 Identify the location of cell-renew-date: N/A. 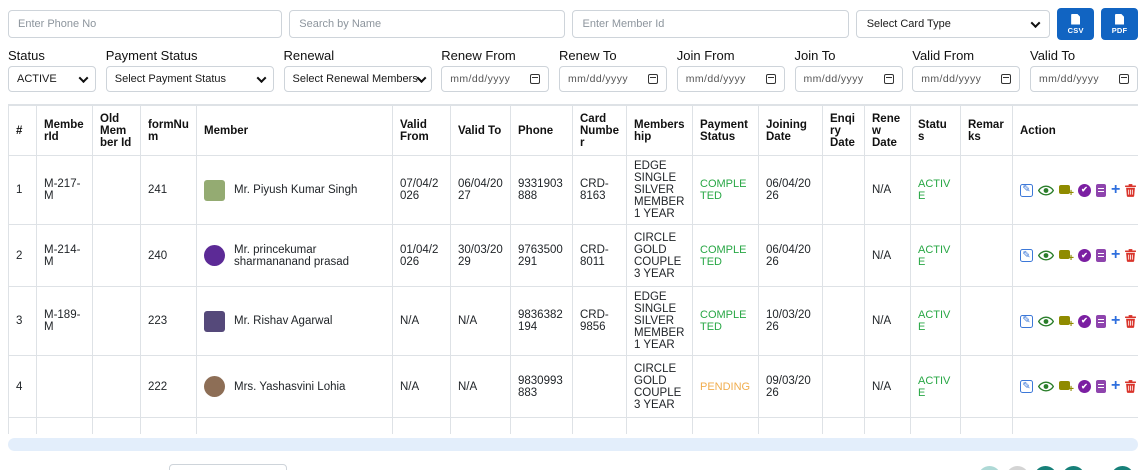
(887, 321).